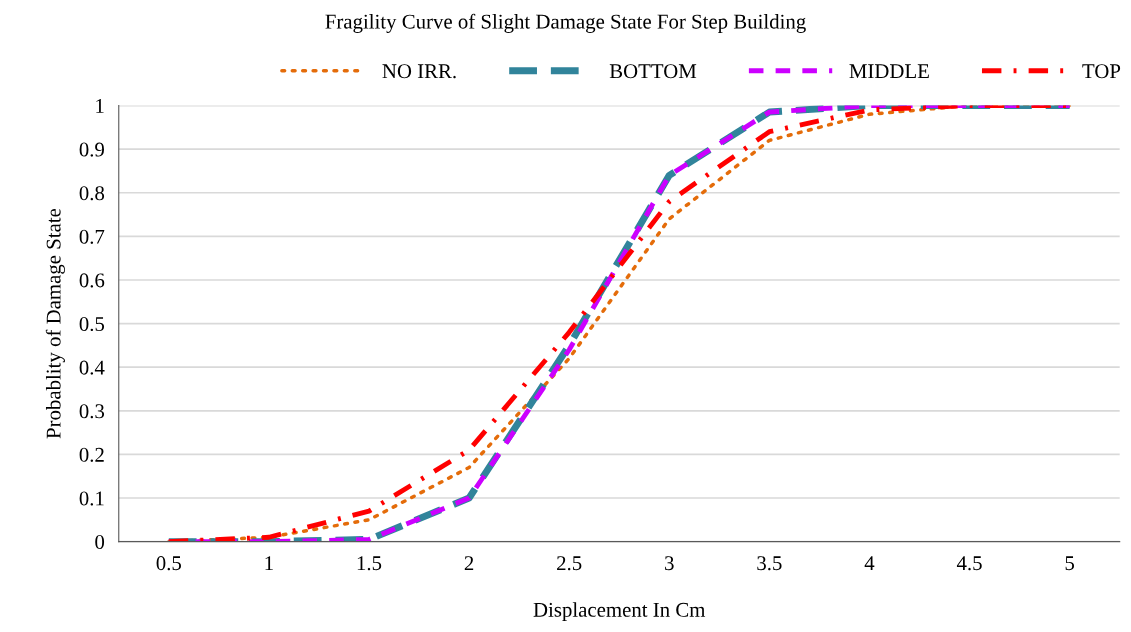 The height and width of the screenshot is (632, 1131). What do you see at coordinates (889, 71) in the screenshot?
I see `legend-label: MIDDLE` at bounding box center [889, 71].